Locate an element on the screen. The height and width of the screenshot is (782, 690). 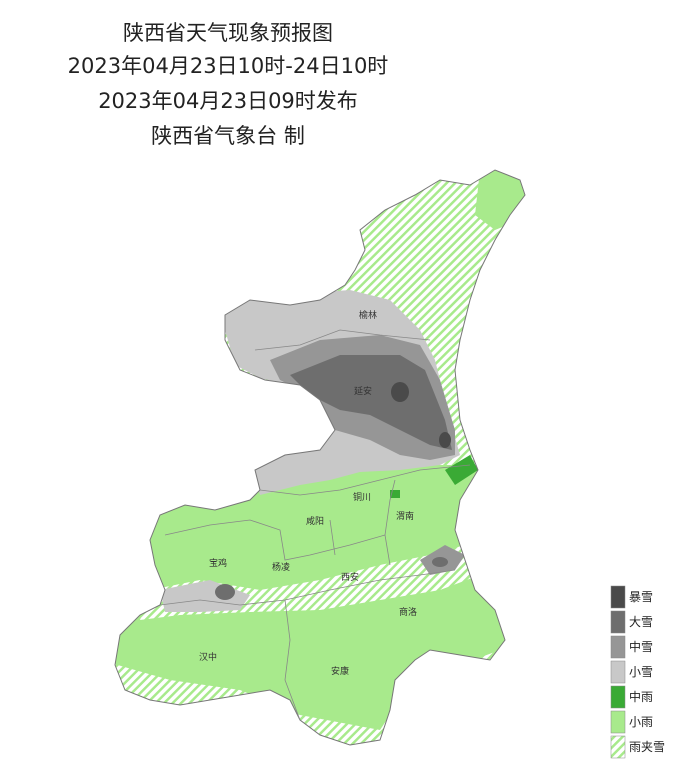
legend-labels: 暴雪 大雪 中雪 小雪 中雨 小雨 雨夹雪 is located at coordinates (647, 672).